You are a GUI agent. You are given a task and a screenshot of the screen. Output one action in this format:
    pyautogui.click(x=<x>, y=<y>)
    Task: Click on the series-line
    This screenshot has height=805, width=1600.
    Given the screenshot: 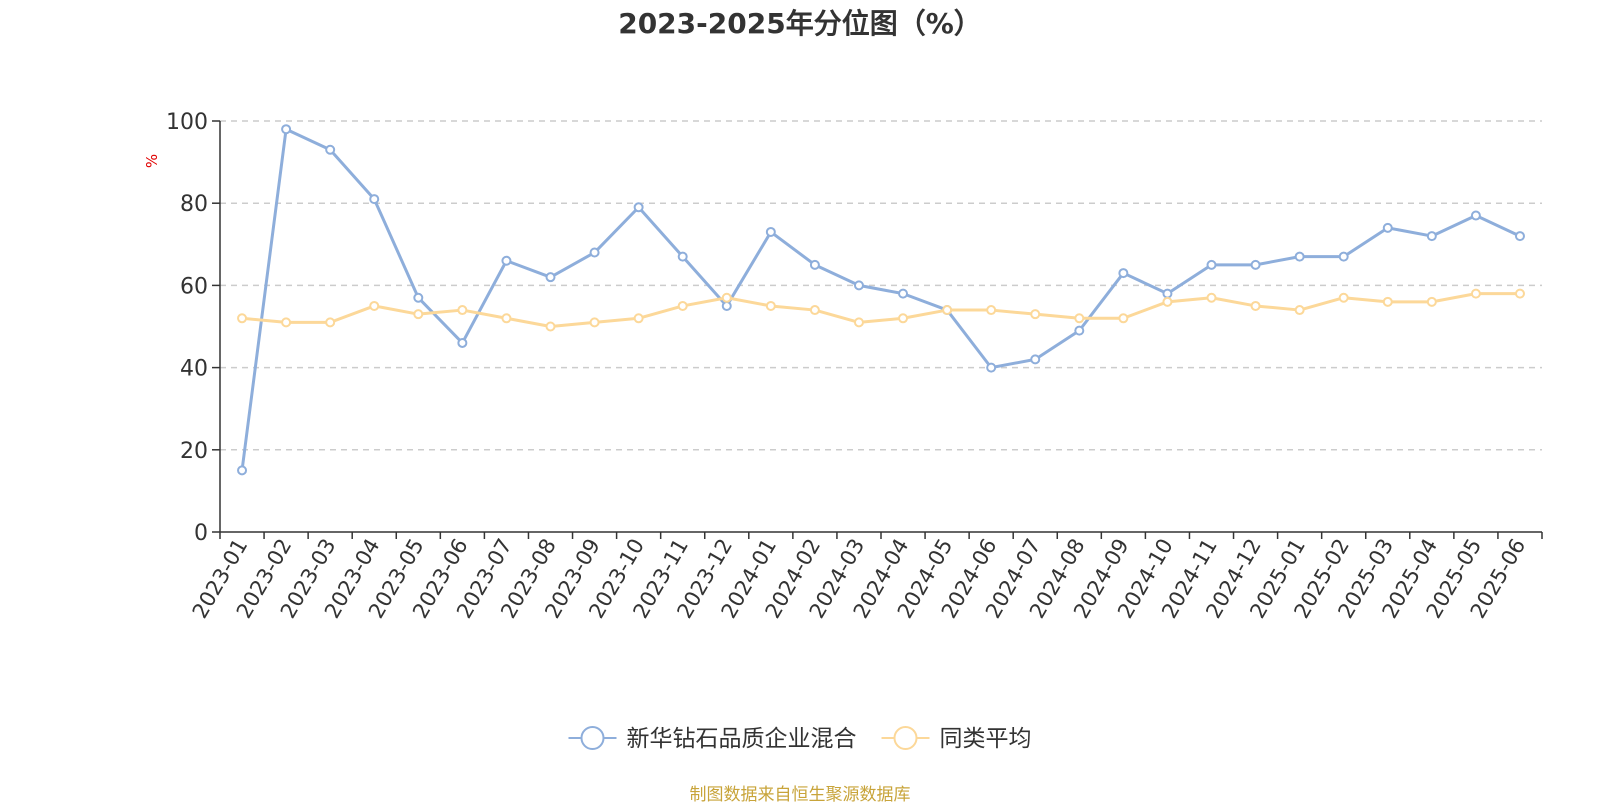 What is the action you would take?
    pyautogui.click(x=880, y=310)
    